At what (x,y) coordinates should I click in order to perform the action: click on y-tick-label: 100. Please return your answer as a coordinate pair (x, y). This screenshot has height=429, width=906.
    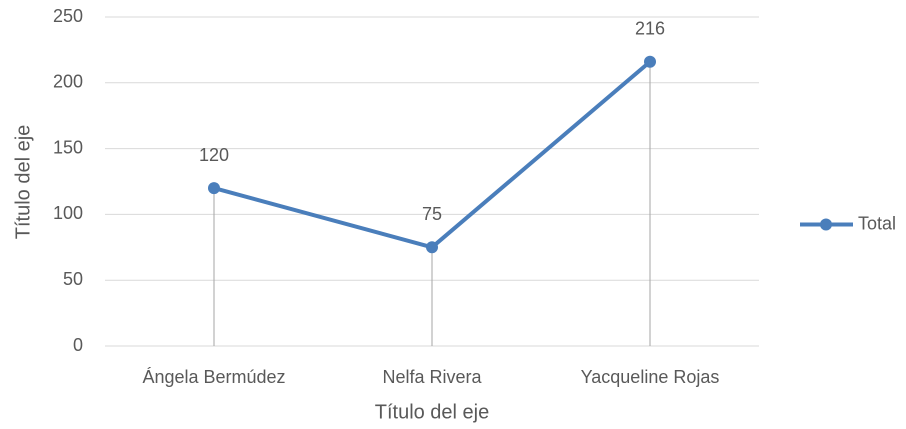
    Looking at the image, I should click on (68, 213).